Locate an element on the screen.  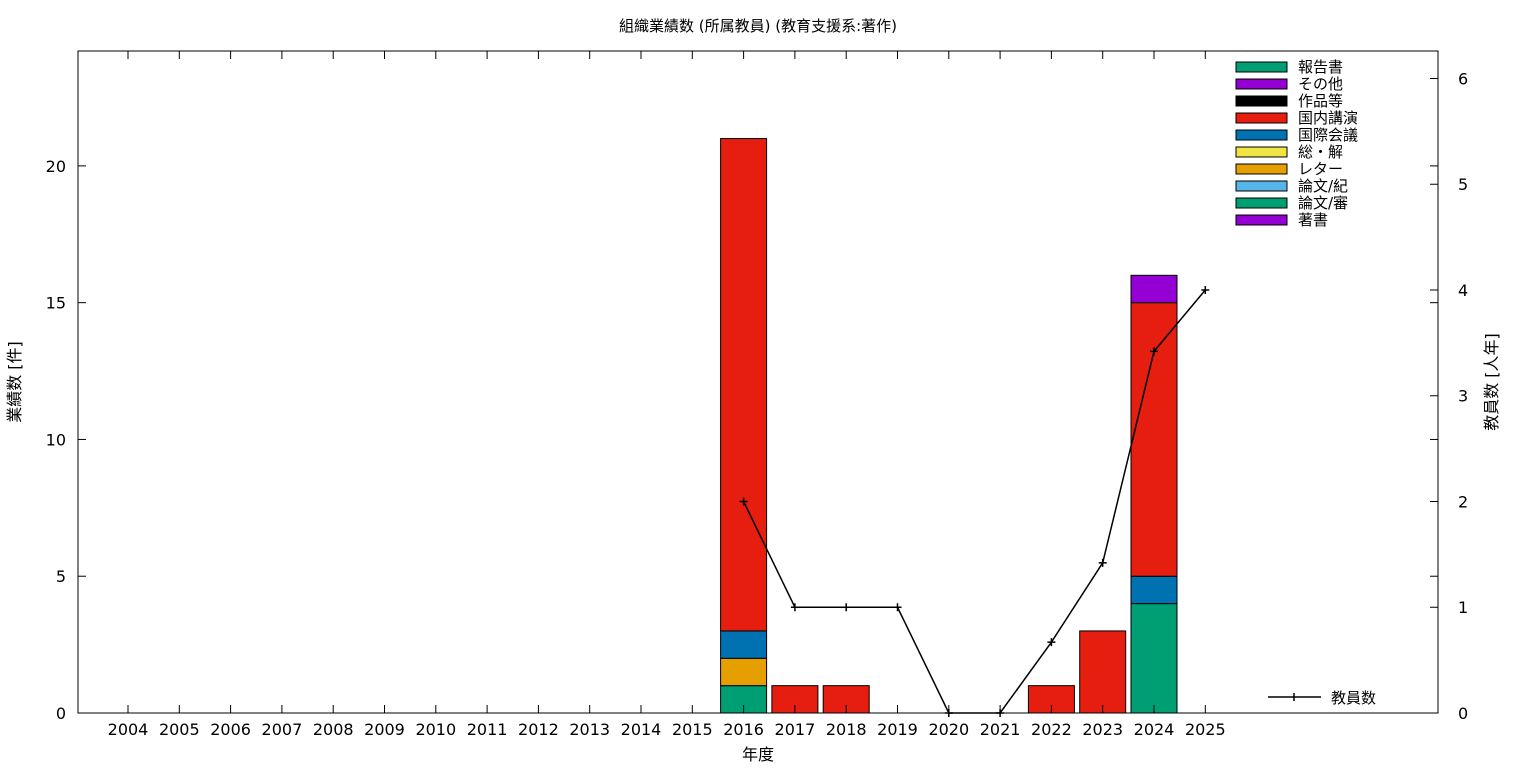
y2-tick-label: 6 is located at coordinates (1463, 78).